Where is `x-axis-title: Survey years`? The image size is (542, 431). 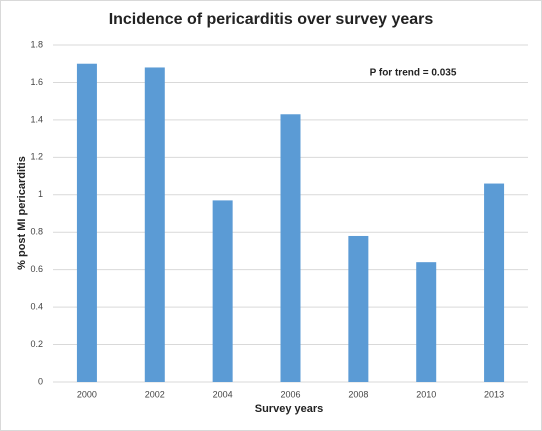
x-axis-title: Survey years is located at coordinates (289, 409).